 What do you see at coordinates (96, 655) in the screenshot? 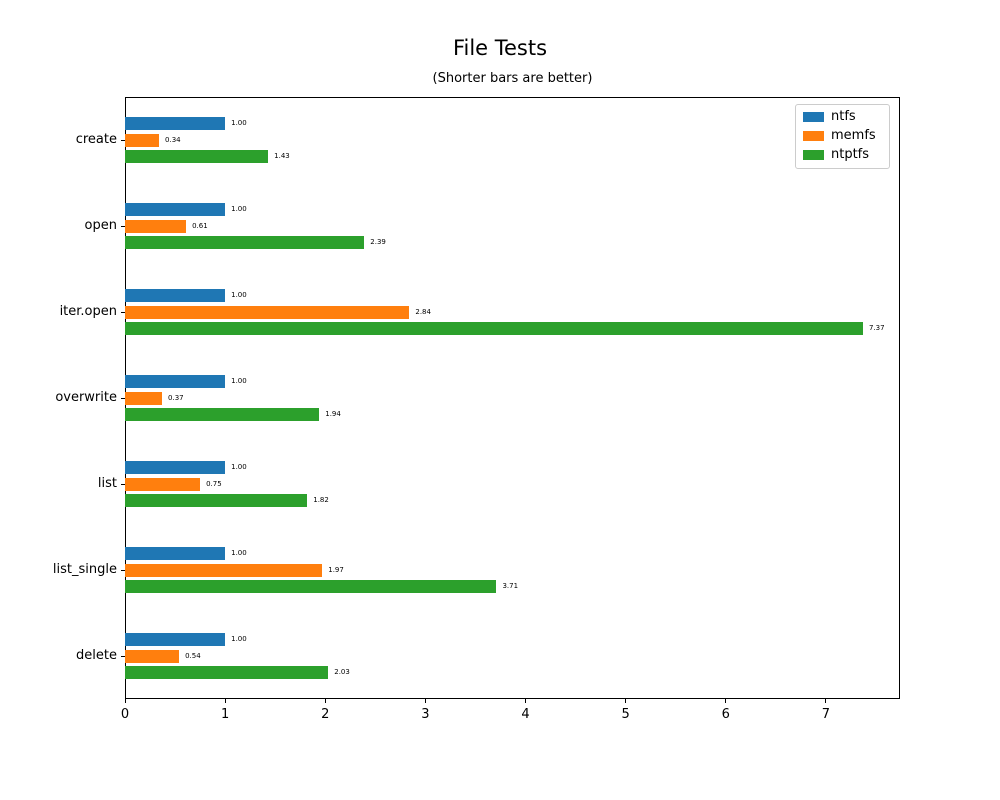
I see `category-label: delete` at bounding box center [96, 655].